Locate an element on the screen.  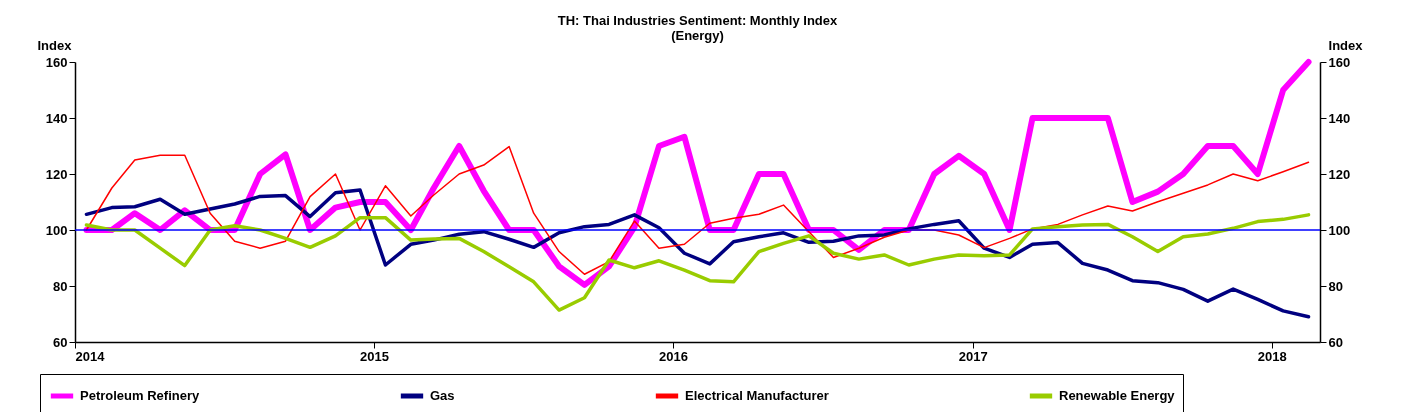
x-tick-label: 2014 is located at coordinates (90, 356).